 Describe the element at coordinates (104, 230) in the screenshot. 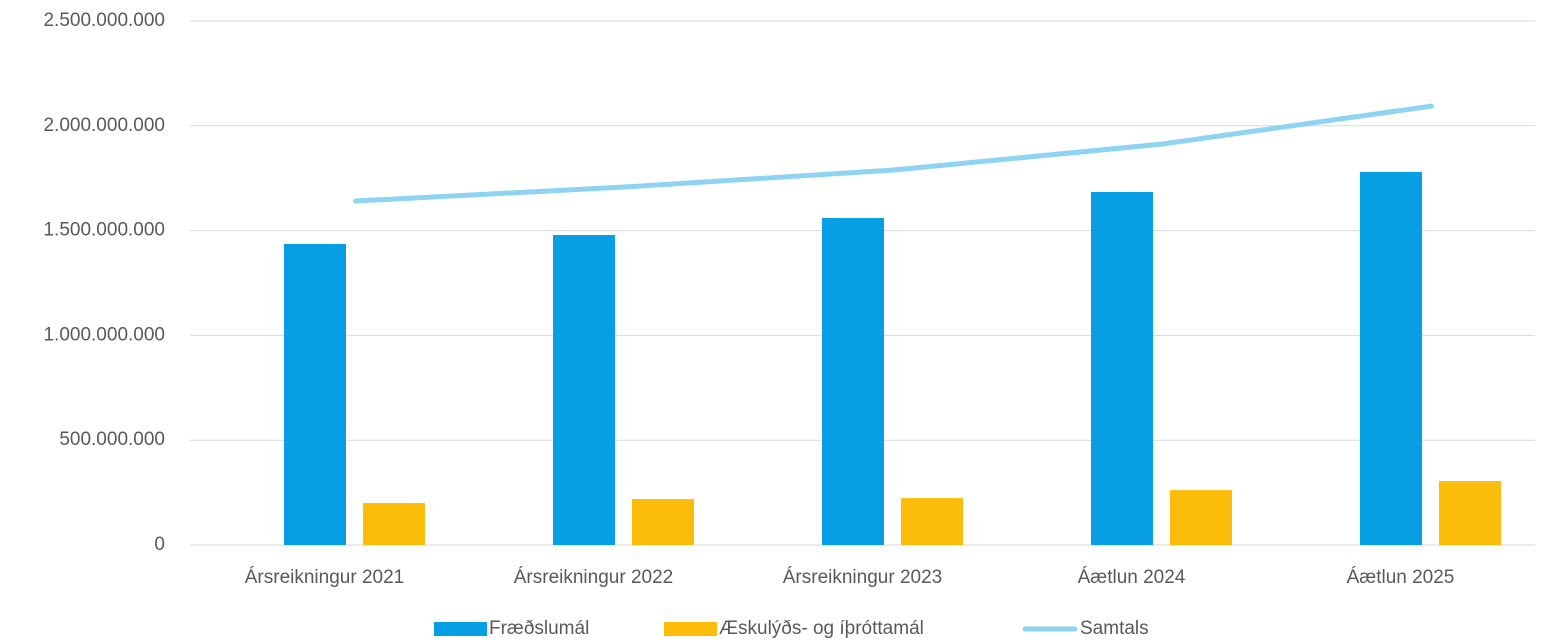

I see `y-tick-label: 1.500.000.000` at that location.